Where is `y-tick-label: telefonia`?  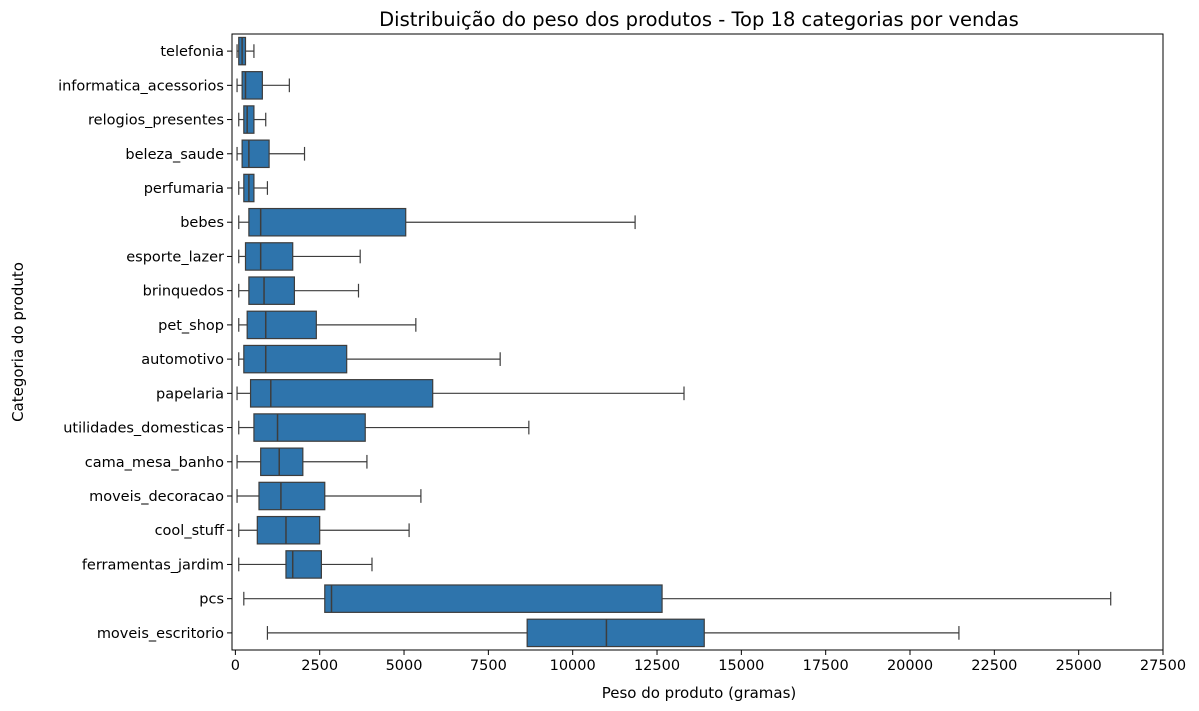 y-tick-label: telefonia is located at coordinates (192, 52).